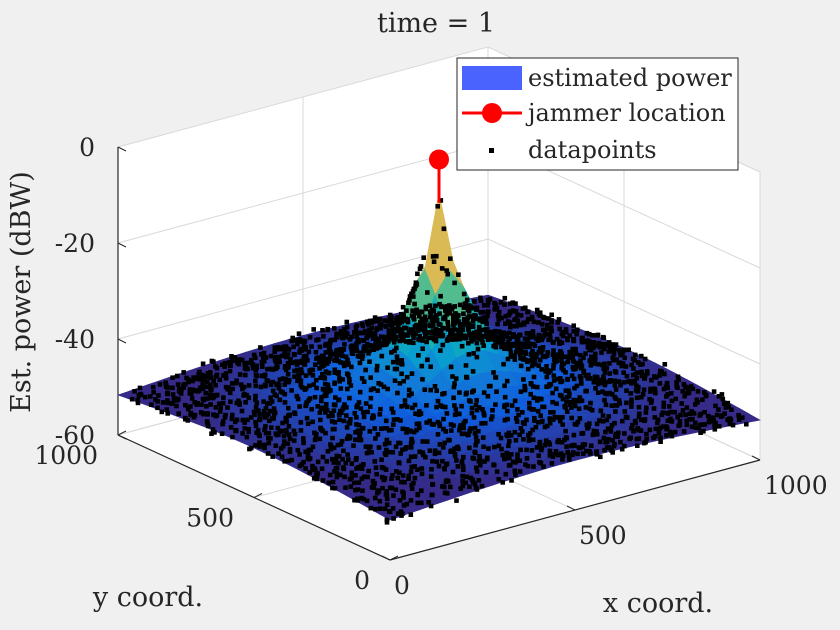 The height and width of the screenshot is (630, 840). Describe the element at coordinates (147, 597) in the screenshot. I see `y-axis-label: y coord.` at that location.